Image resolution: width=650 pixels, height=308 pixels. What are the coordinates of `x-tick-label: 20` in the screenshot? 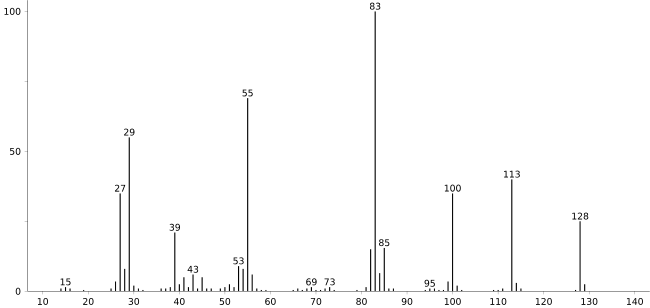 It's located at (88, 301).